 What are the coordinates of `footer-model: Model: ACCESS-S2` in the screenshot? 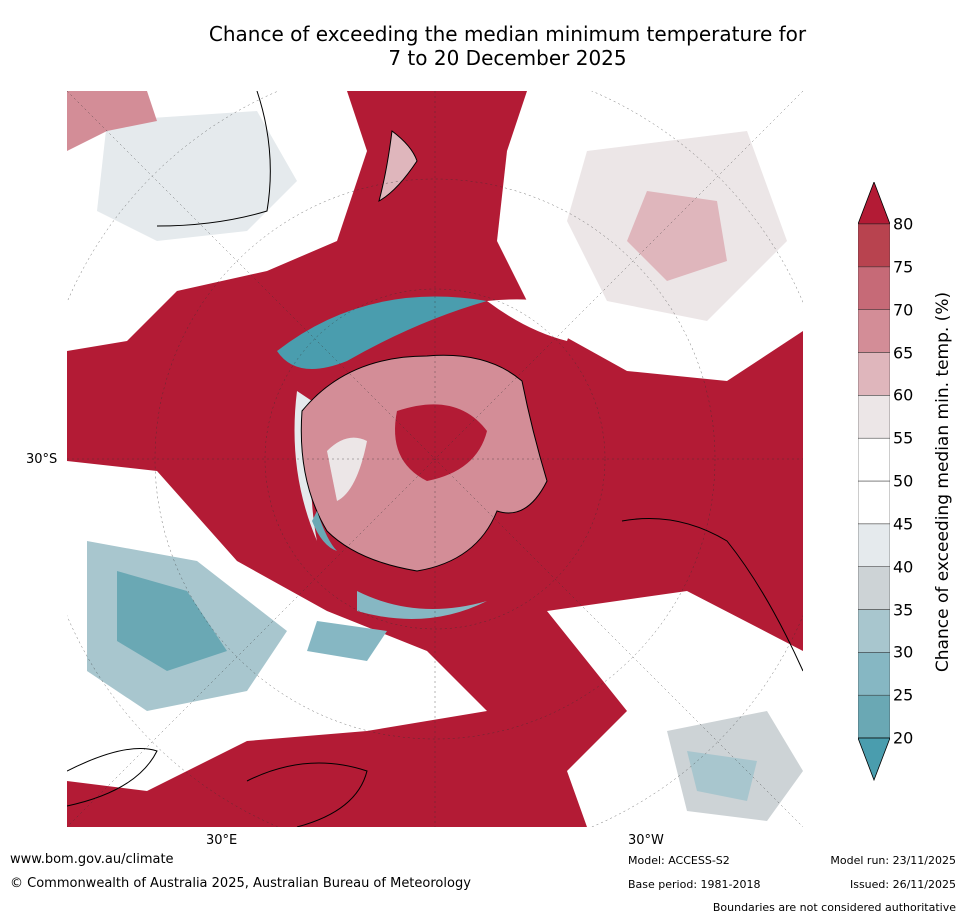 It's located at (679, 860).